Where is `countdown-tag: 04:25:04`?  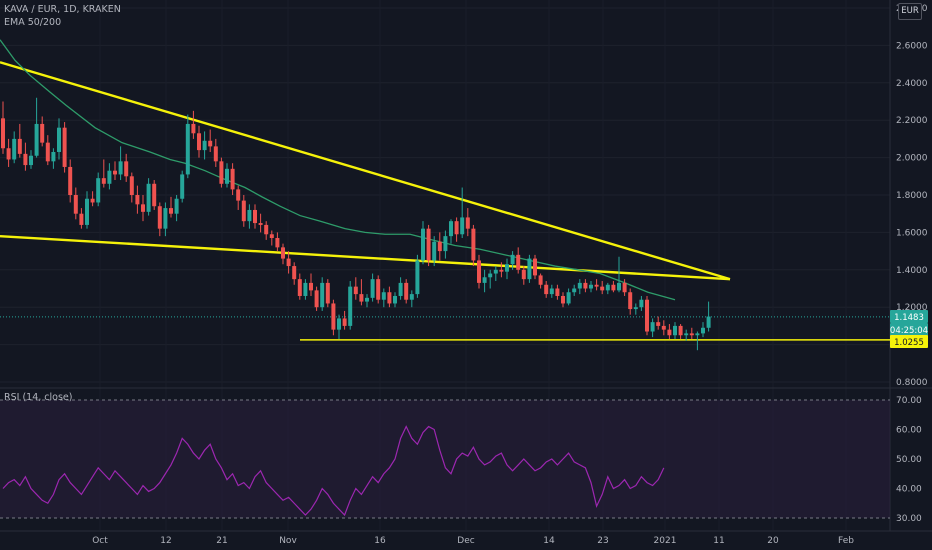 countdown-tag: 04:25:04 is located at coordinates (909, 331).